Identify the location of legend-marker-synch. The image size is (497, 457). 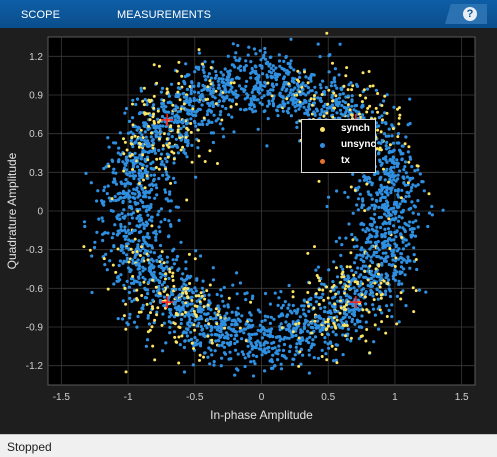
(322, 129).